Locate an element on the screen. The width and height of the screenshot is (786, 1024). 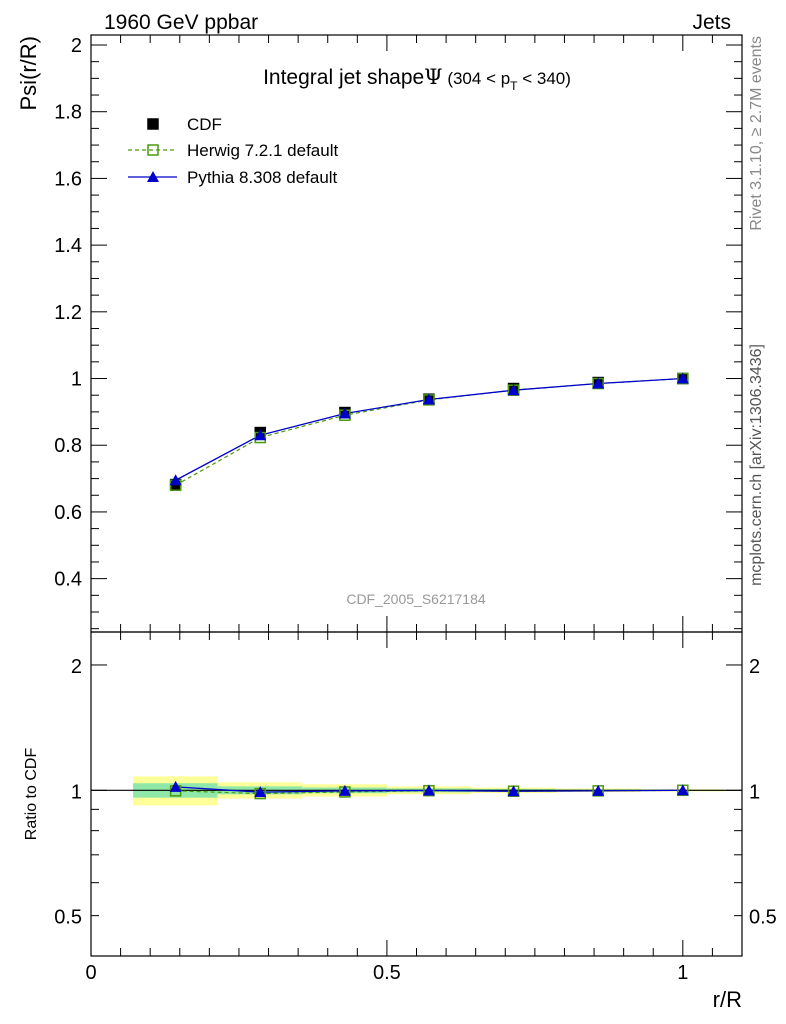
y-tick-label: 0.6 is located at coordinates (68, 513).